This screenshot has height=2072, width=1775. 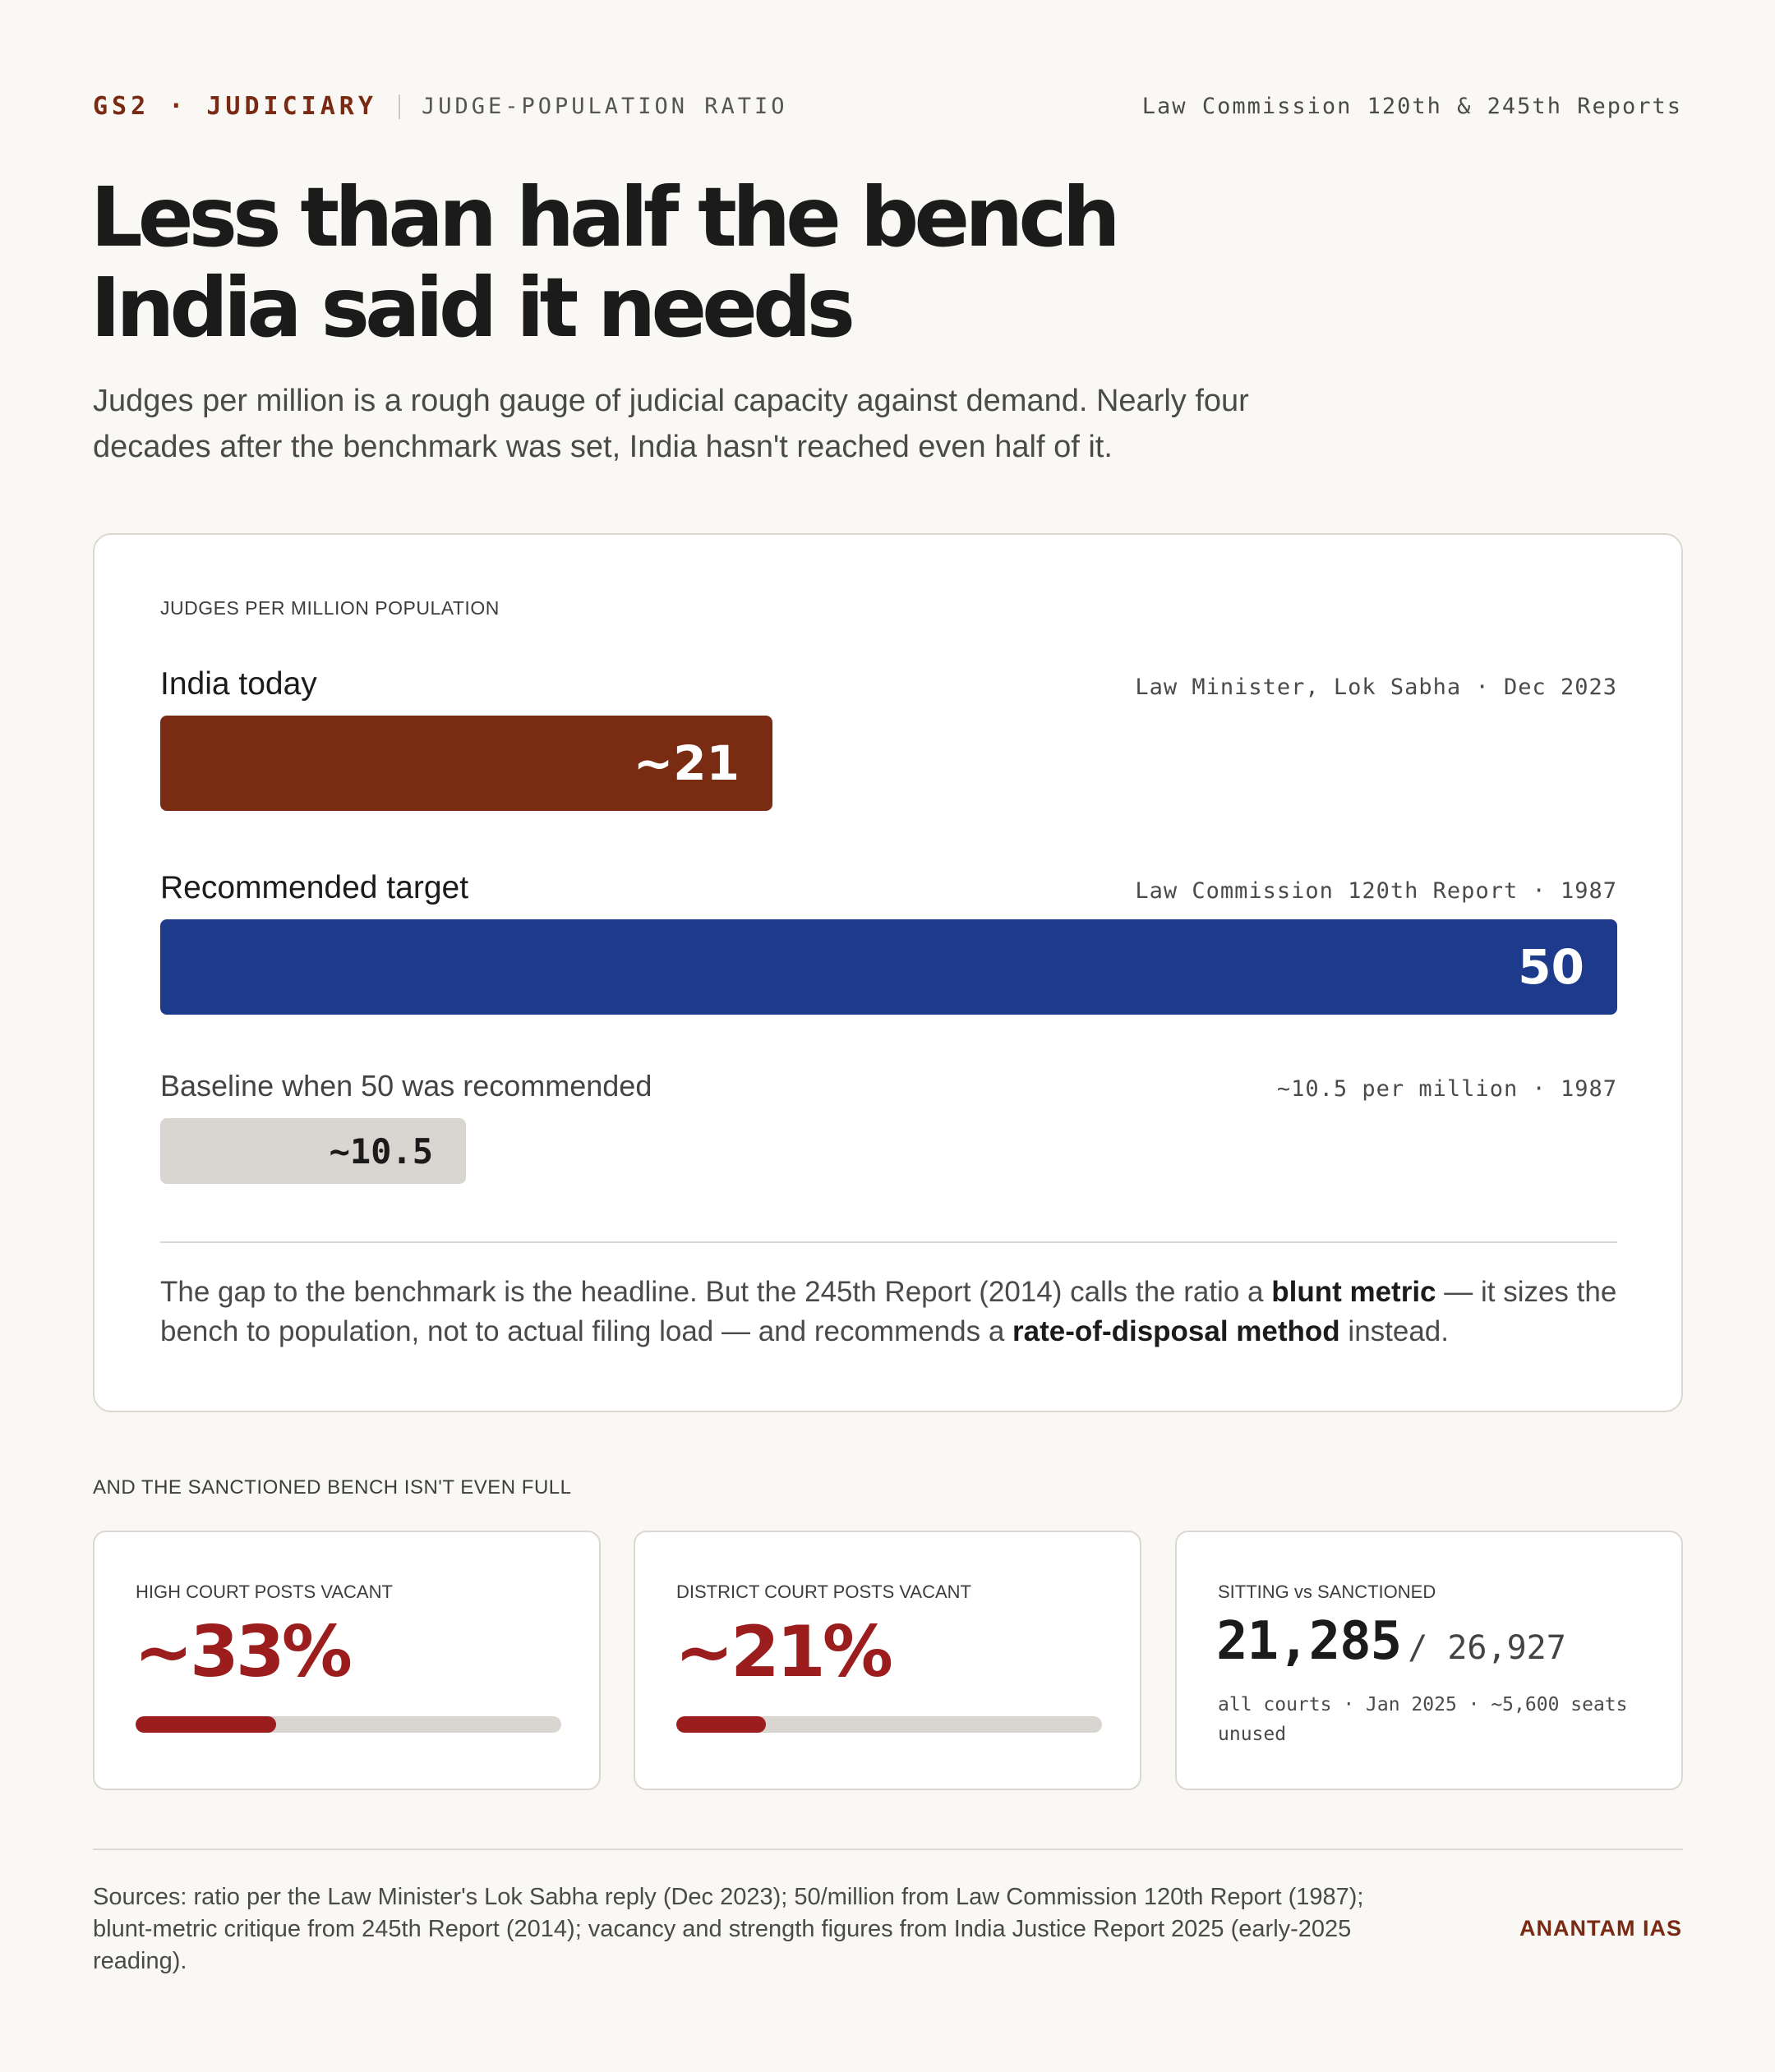 What do you see at coordinates (239, 684) in the screenshot?
I see `bar-category-label: India today` at bounding box center [239, 684].